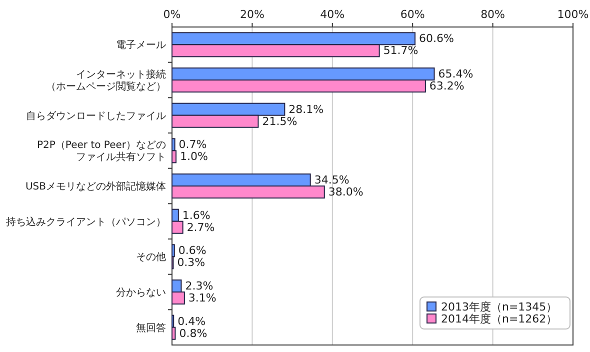  Describe the element at coordinates (151, 257) in the screenshot. I see `y-tick-label: その他` at that location.